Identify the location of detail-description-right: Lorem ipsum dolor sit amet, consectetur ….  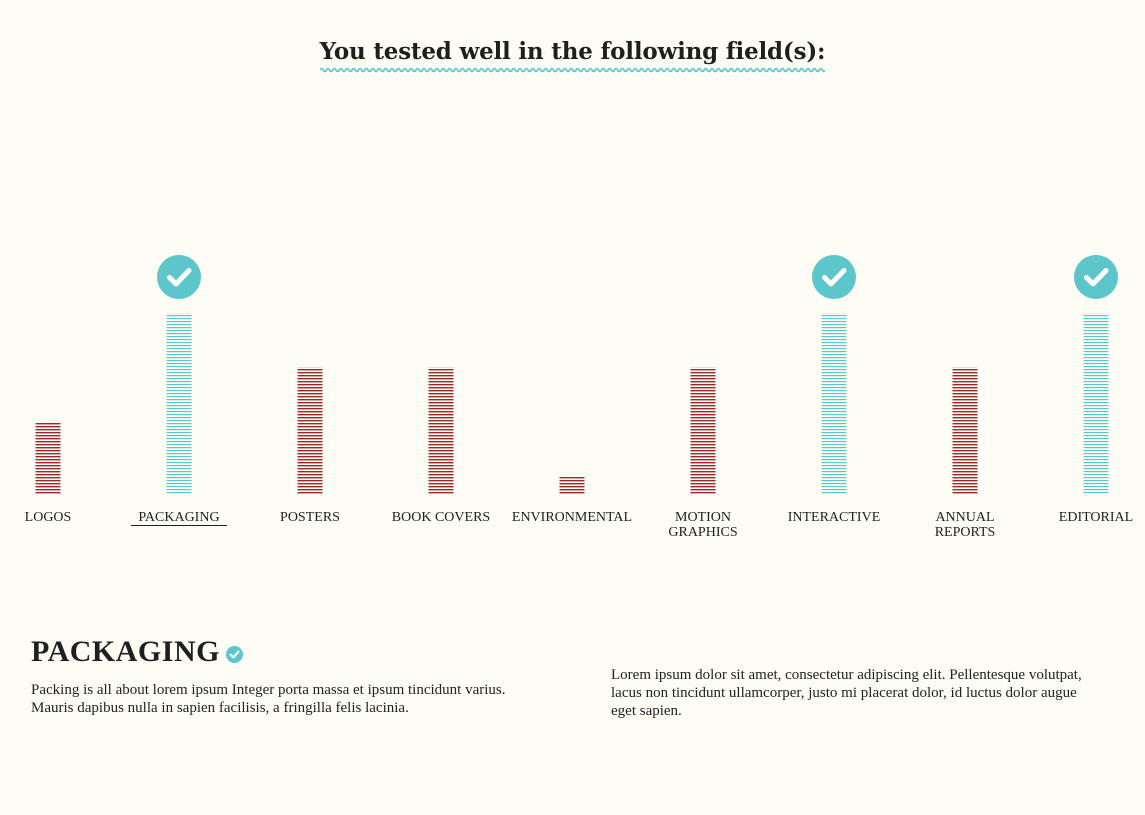
(846, 693).